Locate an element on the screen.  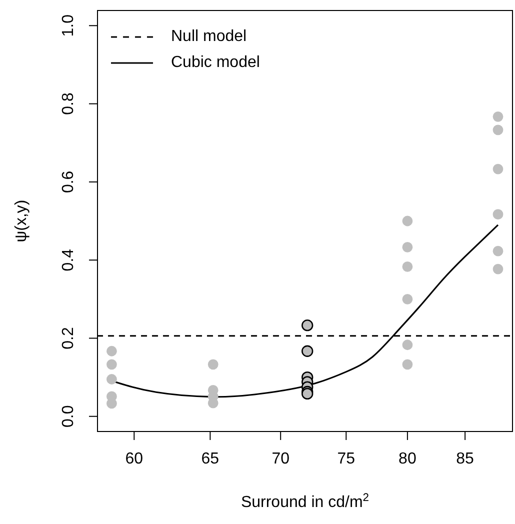
y-tick-label: 0.4 is located at coordinates (68, 260).